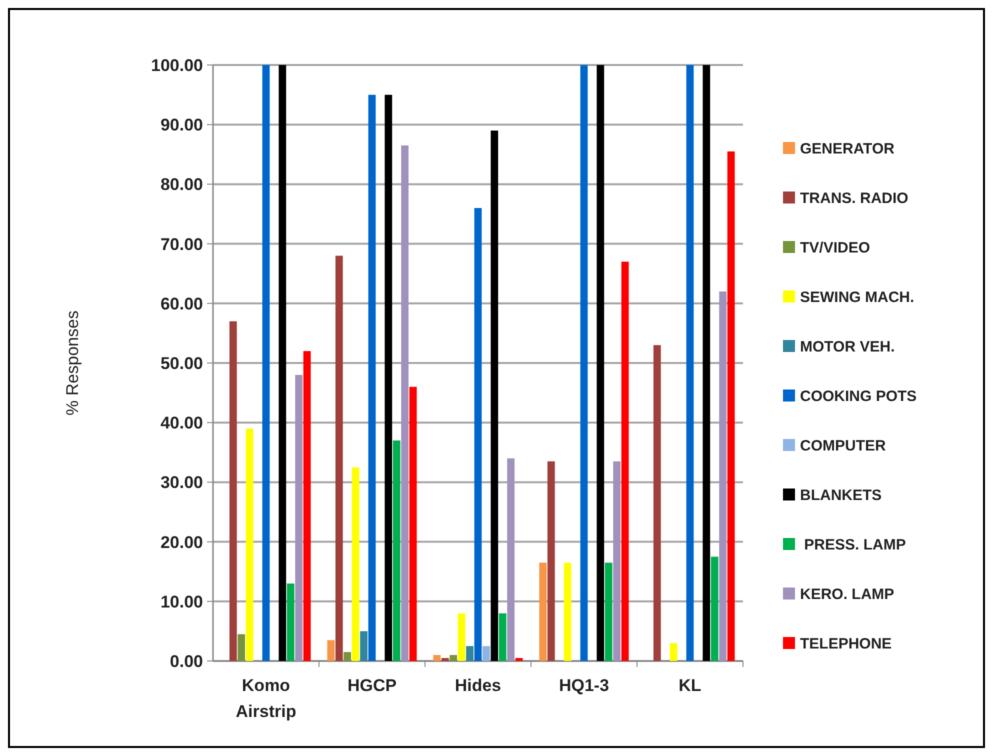 This screenshot has height=756, width=993. Describe the element at coordinates (372, 685) in the screenshot. I see `x-tick-label: HGCP` at that location.